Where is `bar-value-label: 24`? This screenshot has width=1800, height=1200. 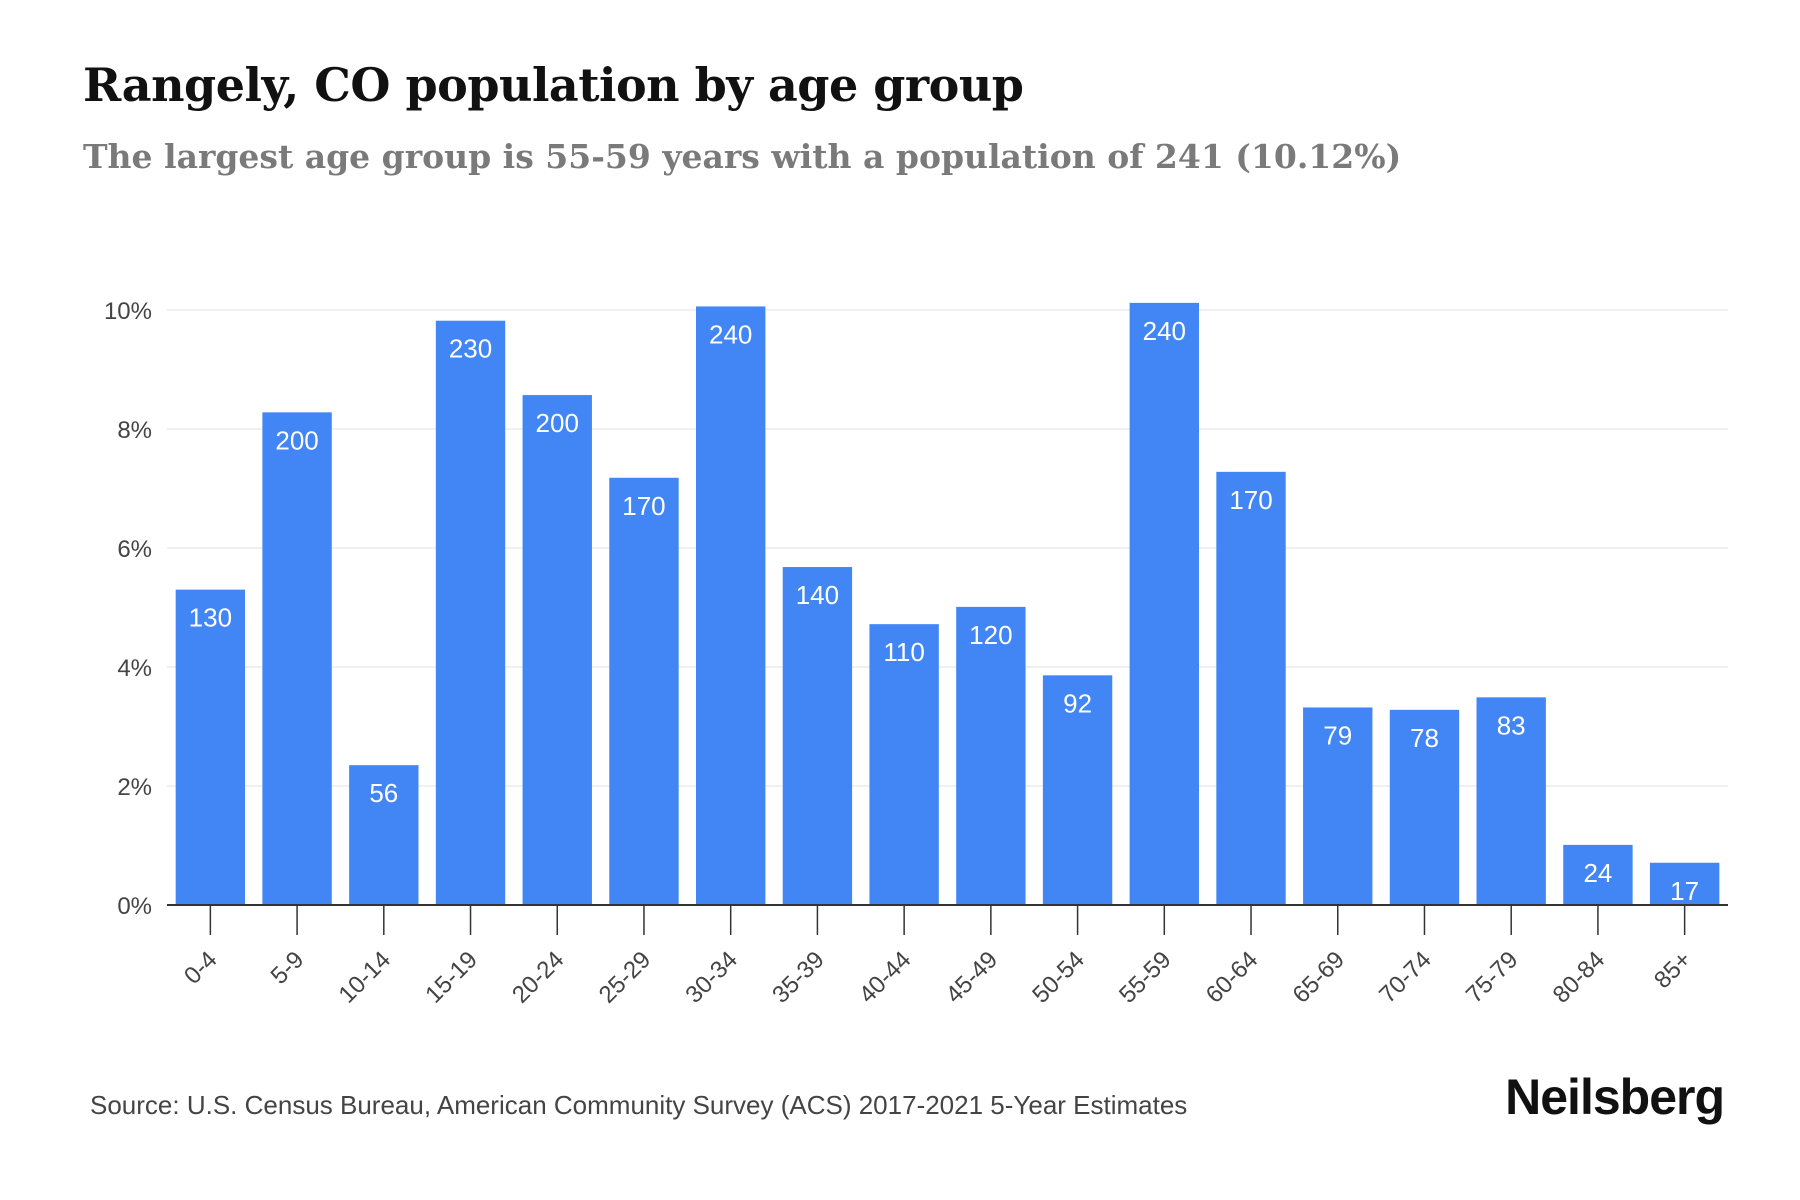
bar-value-label: 24 is located at coordinates (1597, 873).